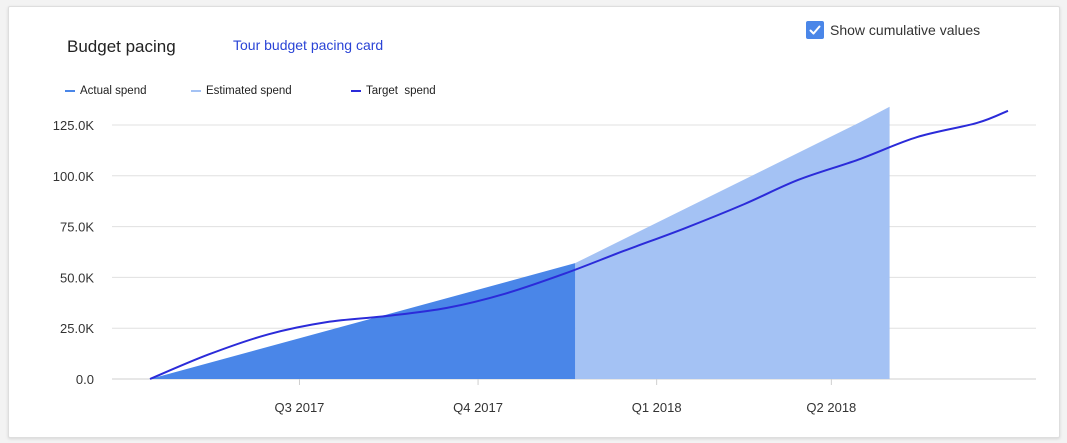 The image size is (1067, 443). I want to click on y-tick-label: 0.0, so click(85, 379).